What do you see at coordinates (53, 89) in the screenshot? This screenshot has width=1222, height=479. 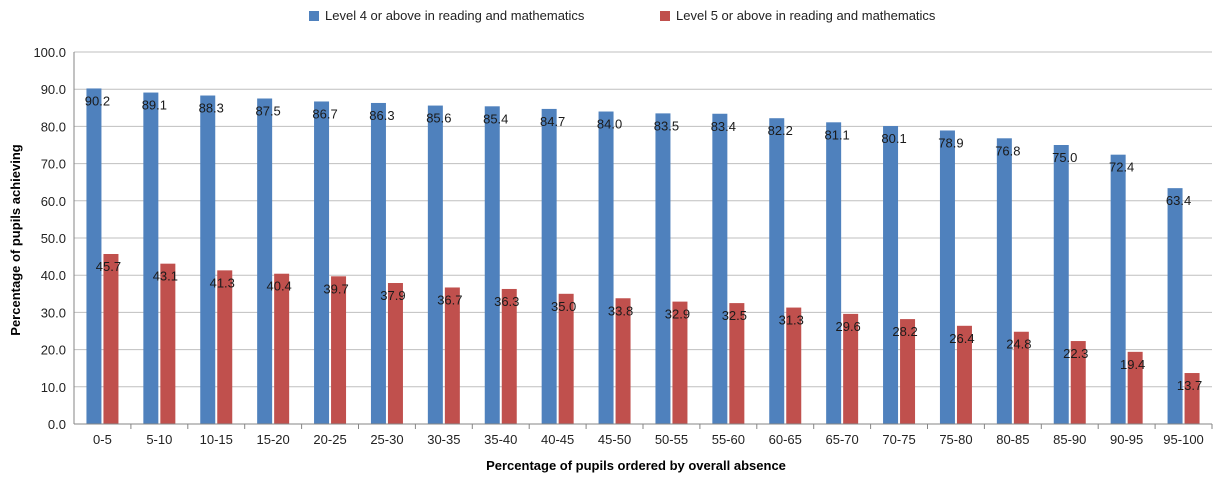 I see `y-tick-label: 90.0` at bounding box center [53, 89].